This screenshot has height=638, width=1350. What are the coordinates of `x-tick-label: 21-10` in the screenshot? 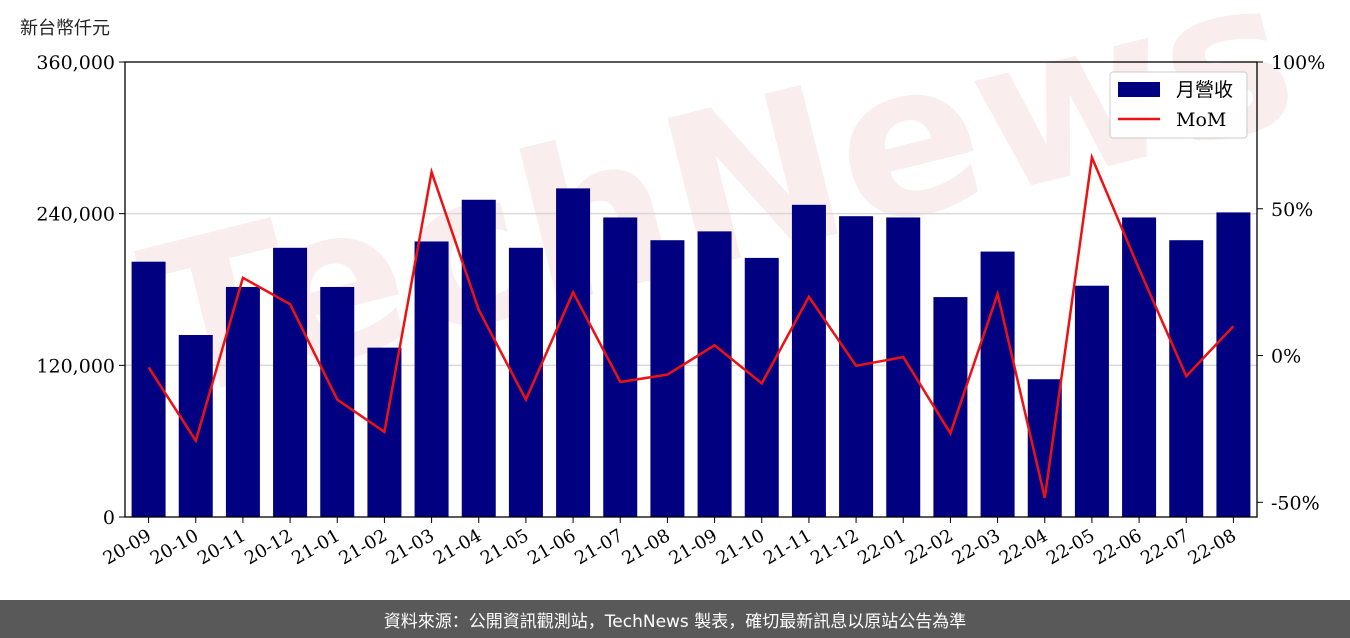 It's located at (740, 547).